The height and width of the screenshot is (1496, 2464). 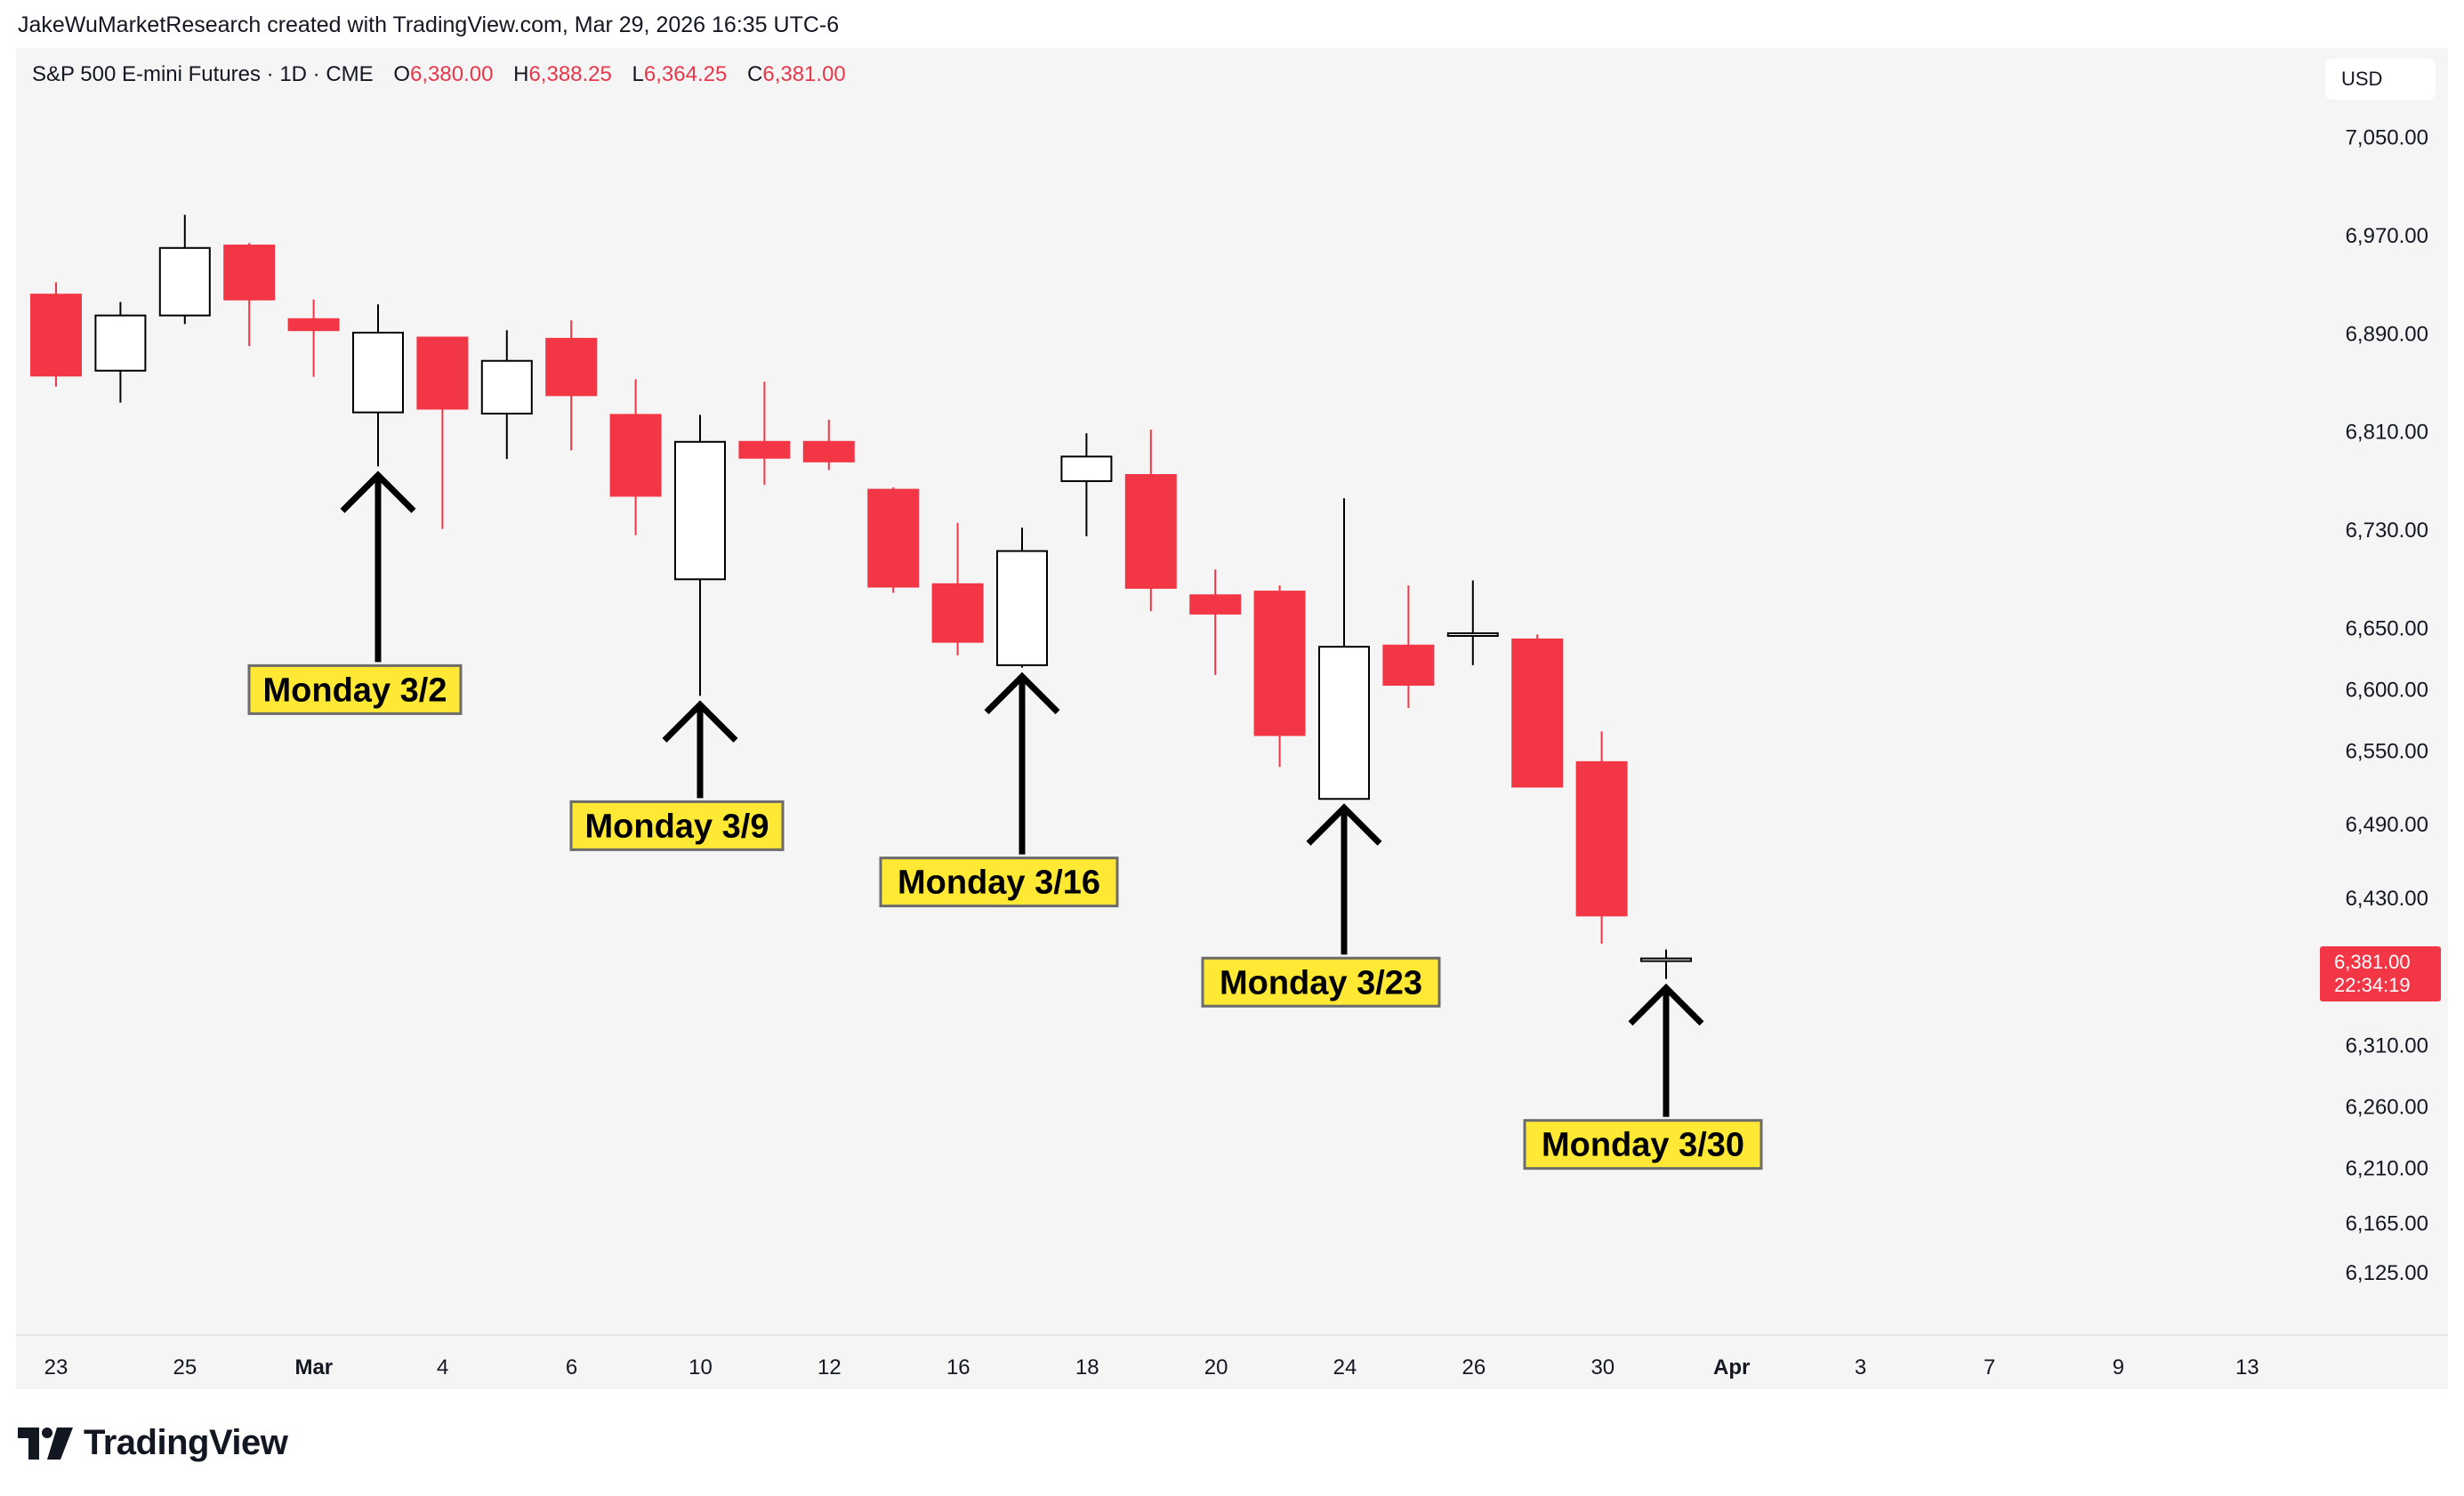 What do you see at coordinates (1321, 905) in the screenshot?
I see `annotation: Monday 3/23` at bounding box center [1321, 905].